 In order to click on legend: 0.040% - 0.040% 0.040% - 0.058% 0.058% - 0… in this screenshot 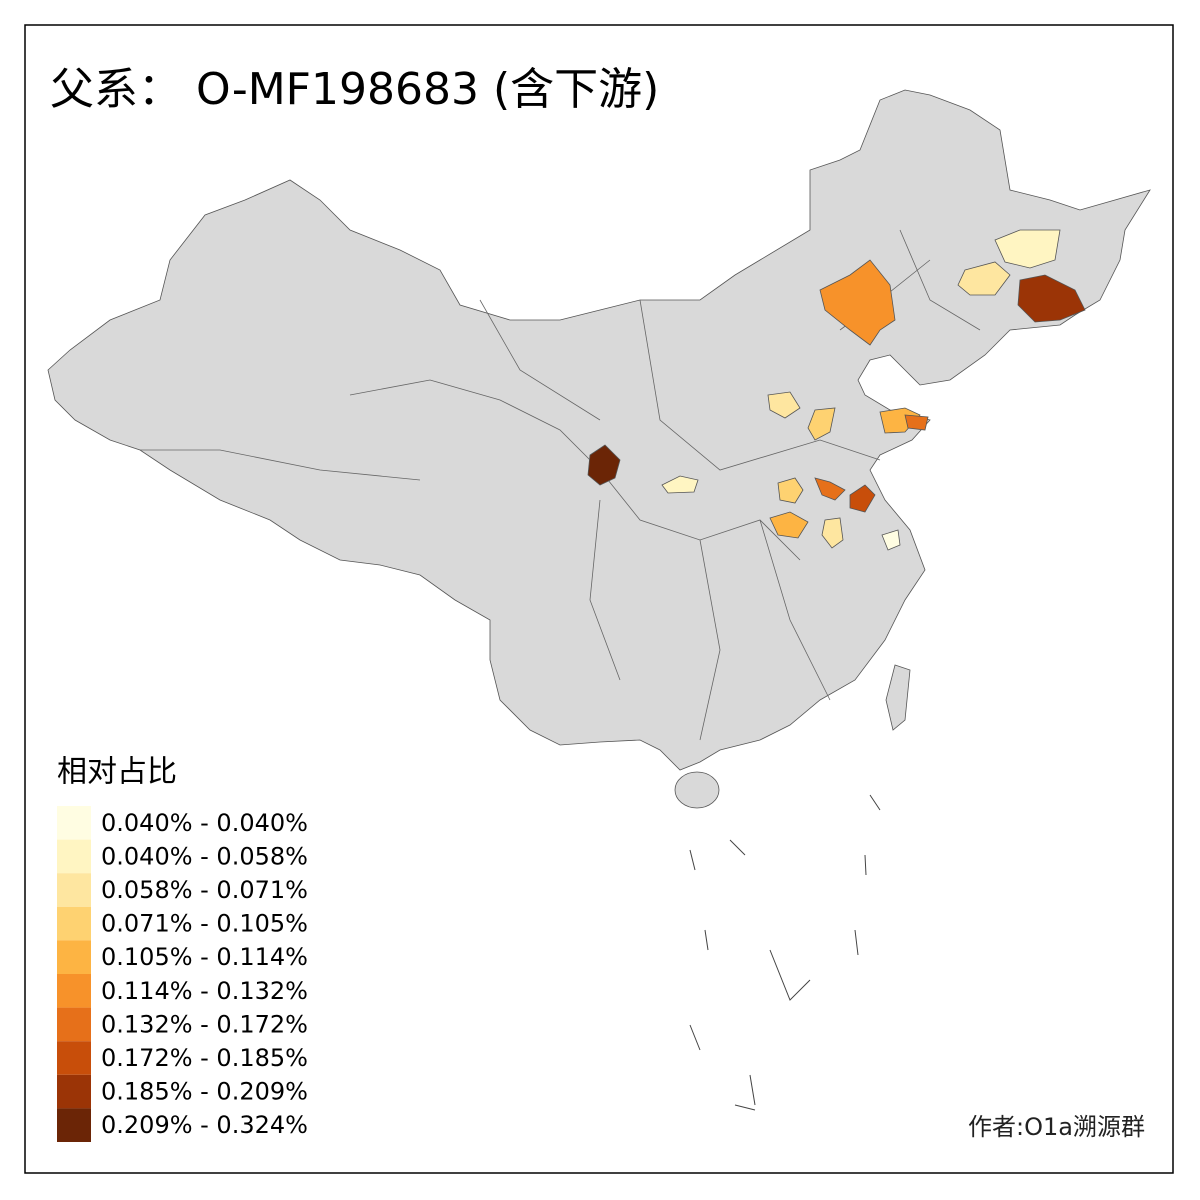, I will do `click(182, 974)`.